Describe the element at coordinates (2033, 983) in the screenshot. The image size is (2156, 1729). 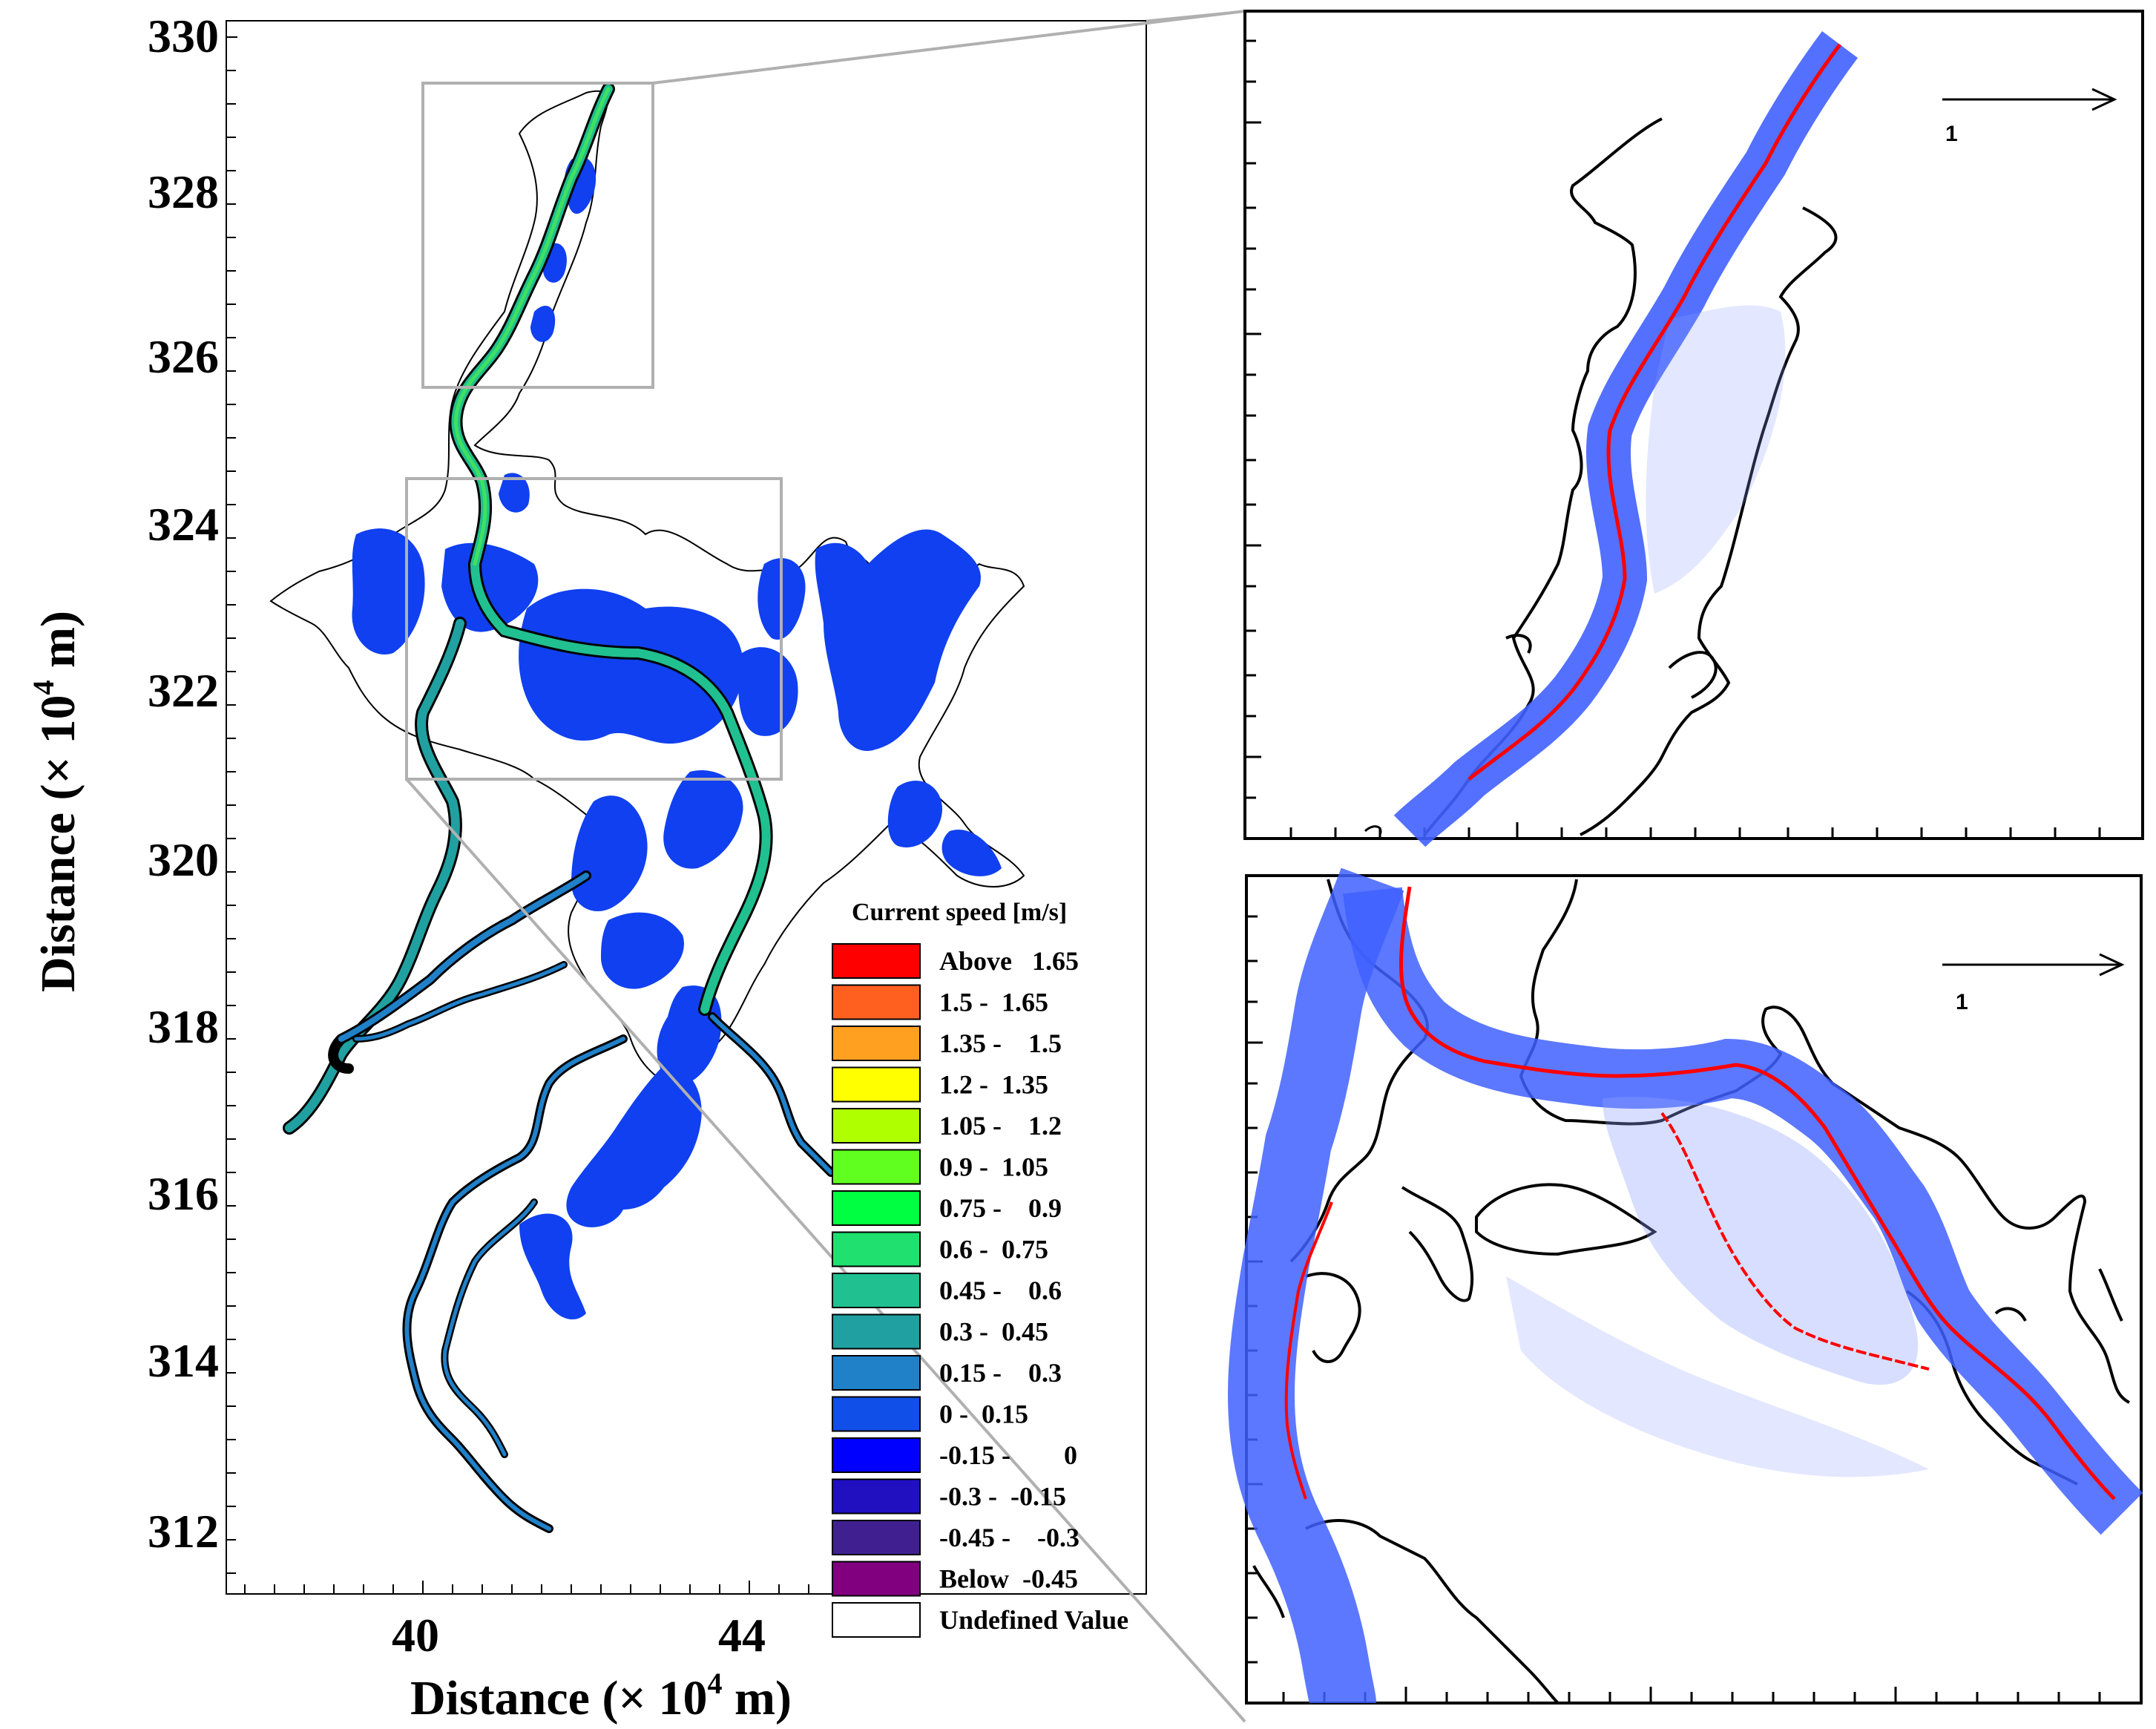
I see `bottom-right-reference-vector: 1` at that location.